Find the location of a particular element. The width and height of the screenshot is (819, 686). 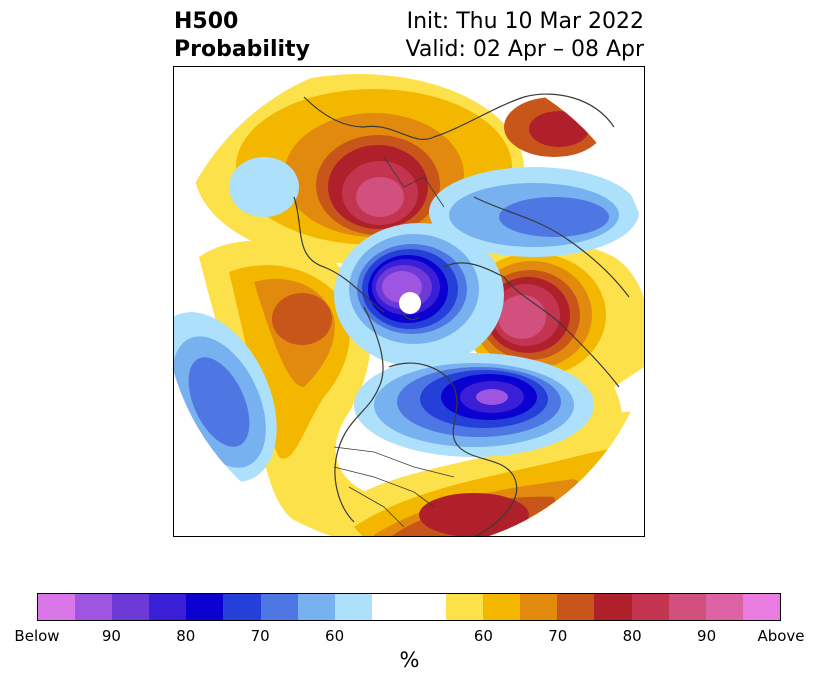

pole-marker is located at coordinates (410, 303).